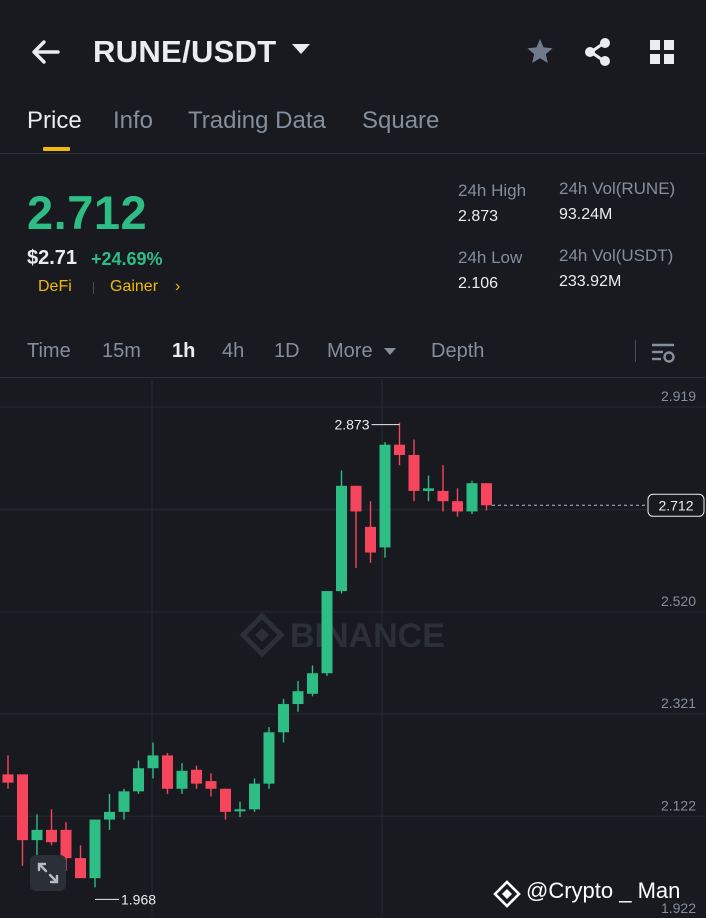 Image resolution: width=706 pixels, height=918 pixels. What do you see at coordinates (257, 120) in the screenshot?
I see `tab-trading-data: Trading Data` at bounding box center [257, 120].